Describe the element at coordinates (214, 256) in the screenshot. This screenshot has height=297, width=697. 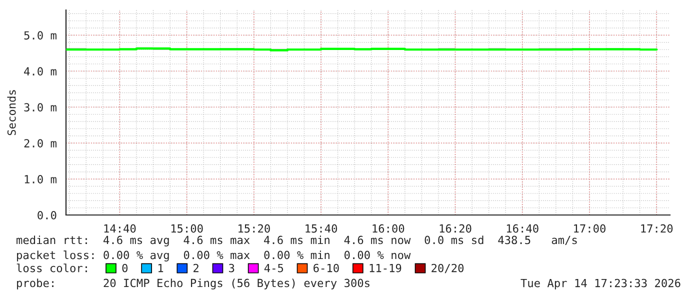
I see `text: packet loss: 0.00 % avg 0.00 % max 0.00 % min 0.00 % now` at that location.